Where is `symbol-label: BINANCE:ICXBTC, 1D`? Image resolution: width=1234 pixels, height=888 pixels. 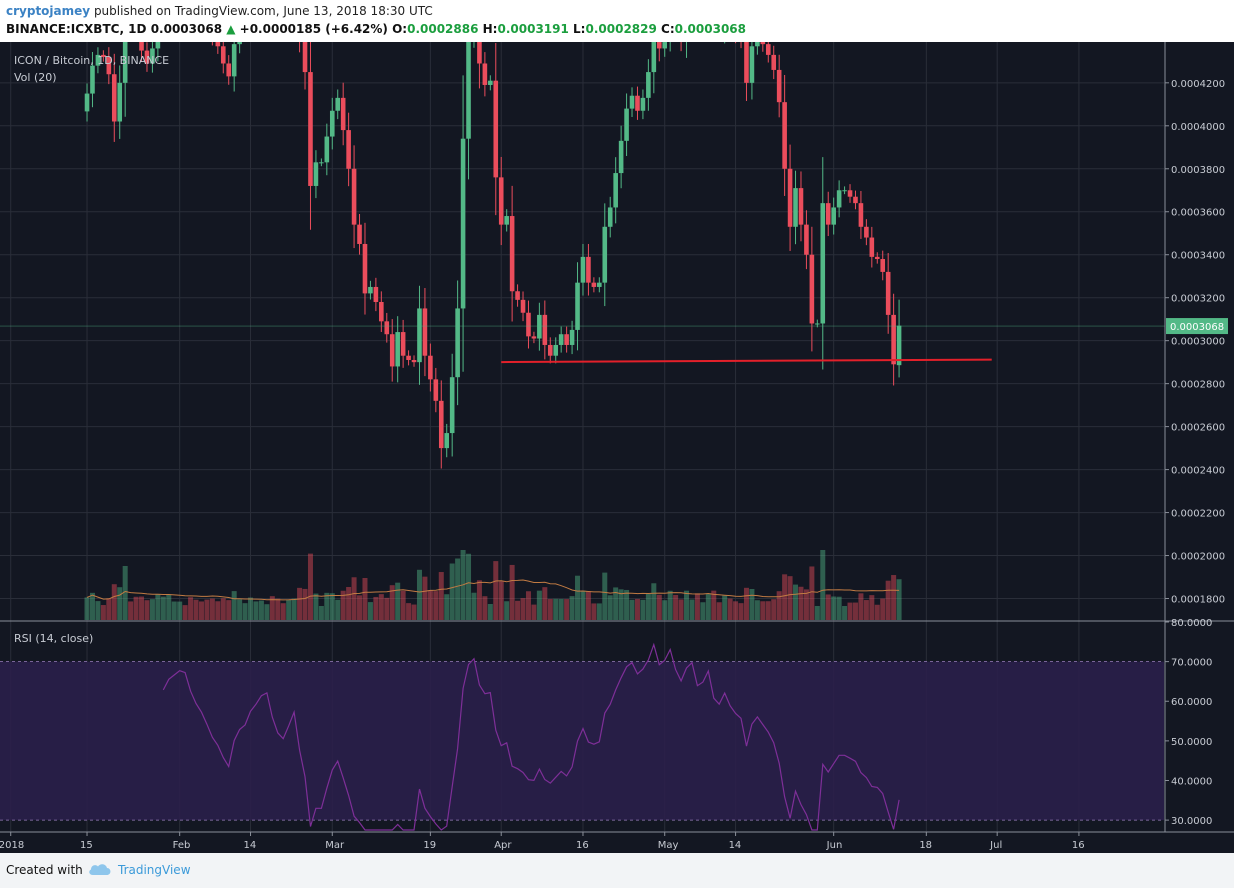
symbol-label: BINANCE:ICXBTC, 1D is located at coordinates (76, 29).